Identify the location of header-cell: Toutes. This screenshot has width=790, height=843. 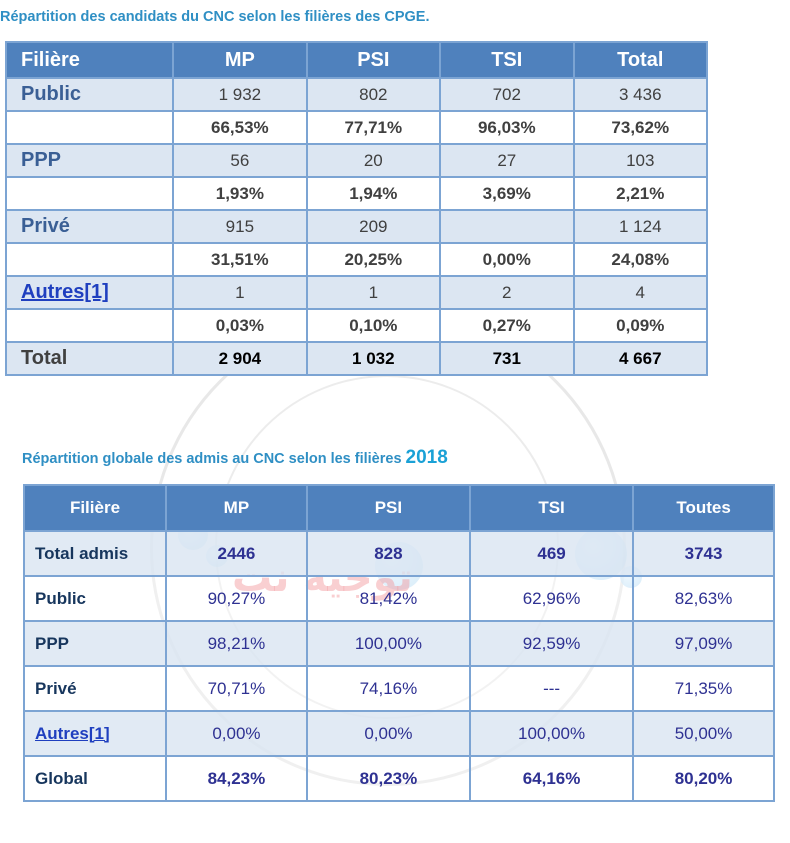
(703, 508).